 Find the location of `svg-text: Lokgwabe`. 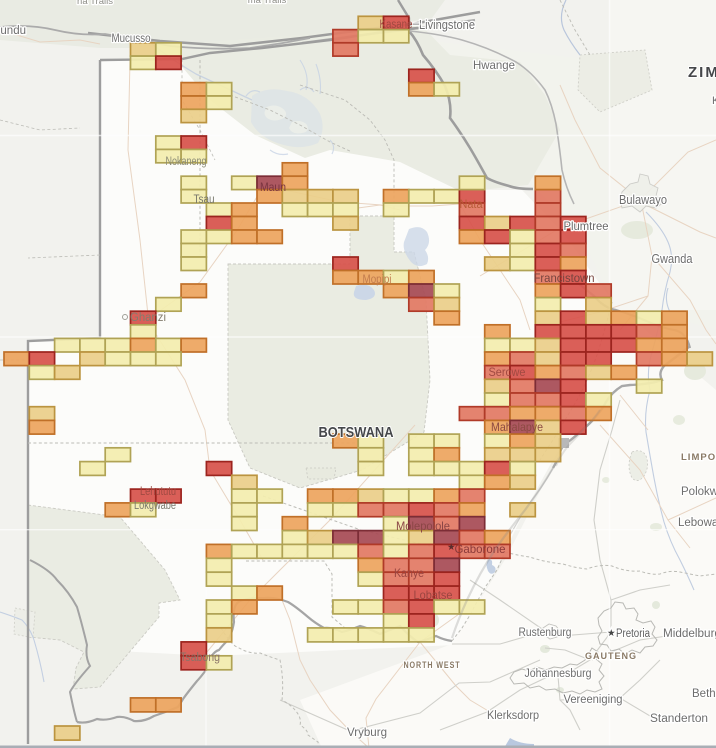

svg-text: Lokgwabe is located at coordinates (155, 506).